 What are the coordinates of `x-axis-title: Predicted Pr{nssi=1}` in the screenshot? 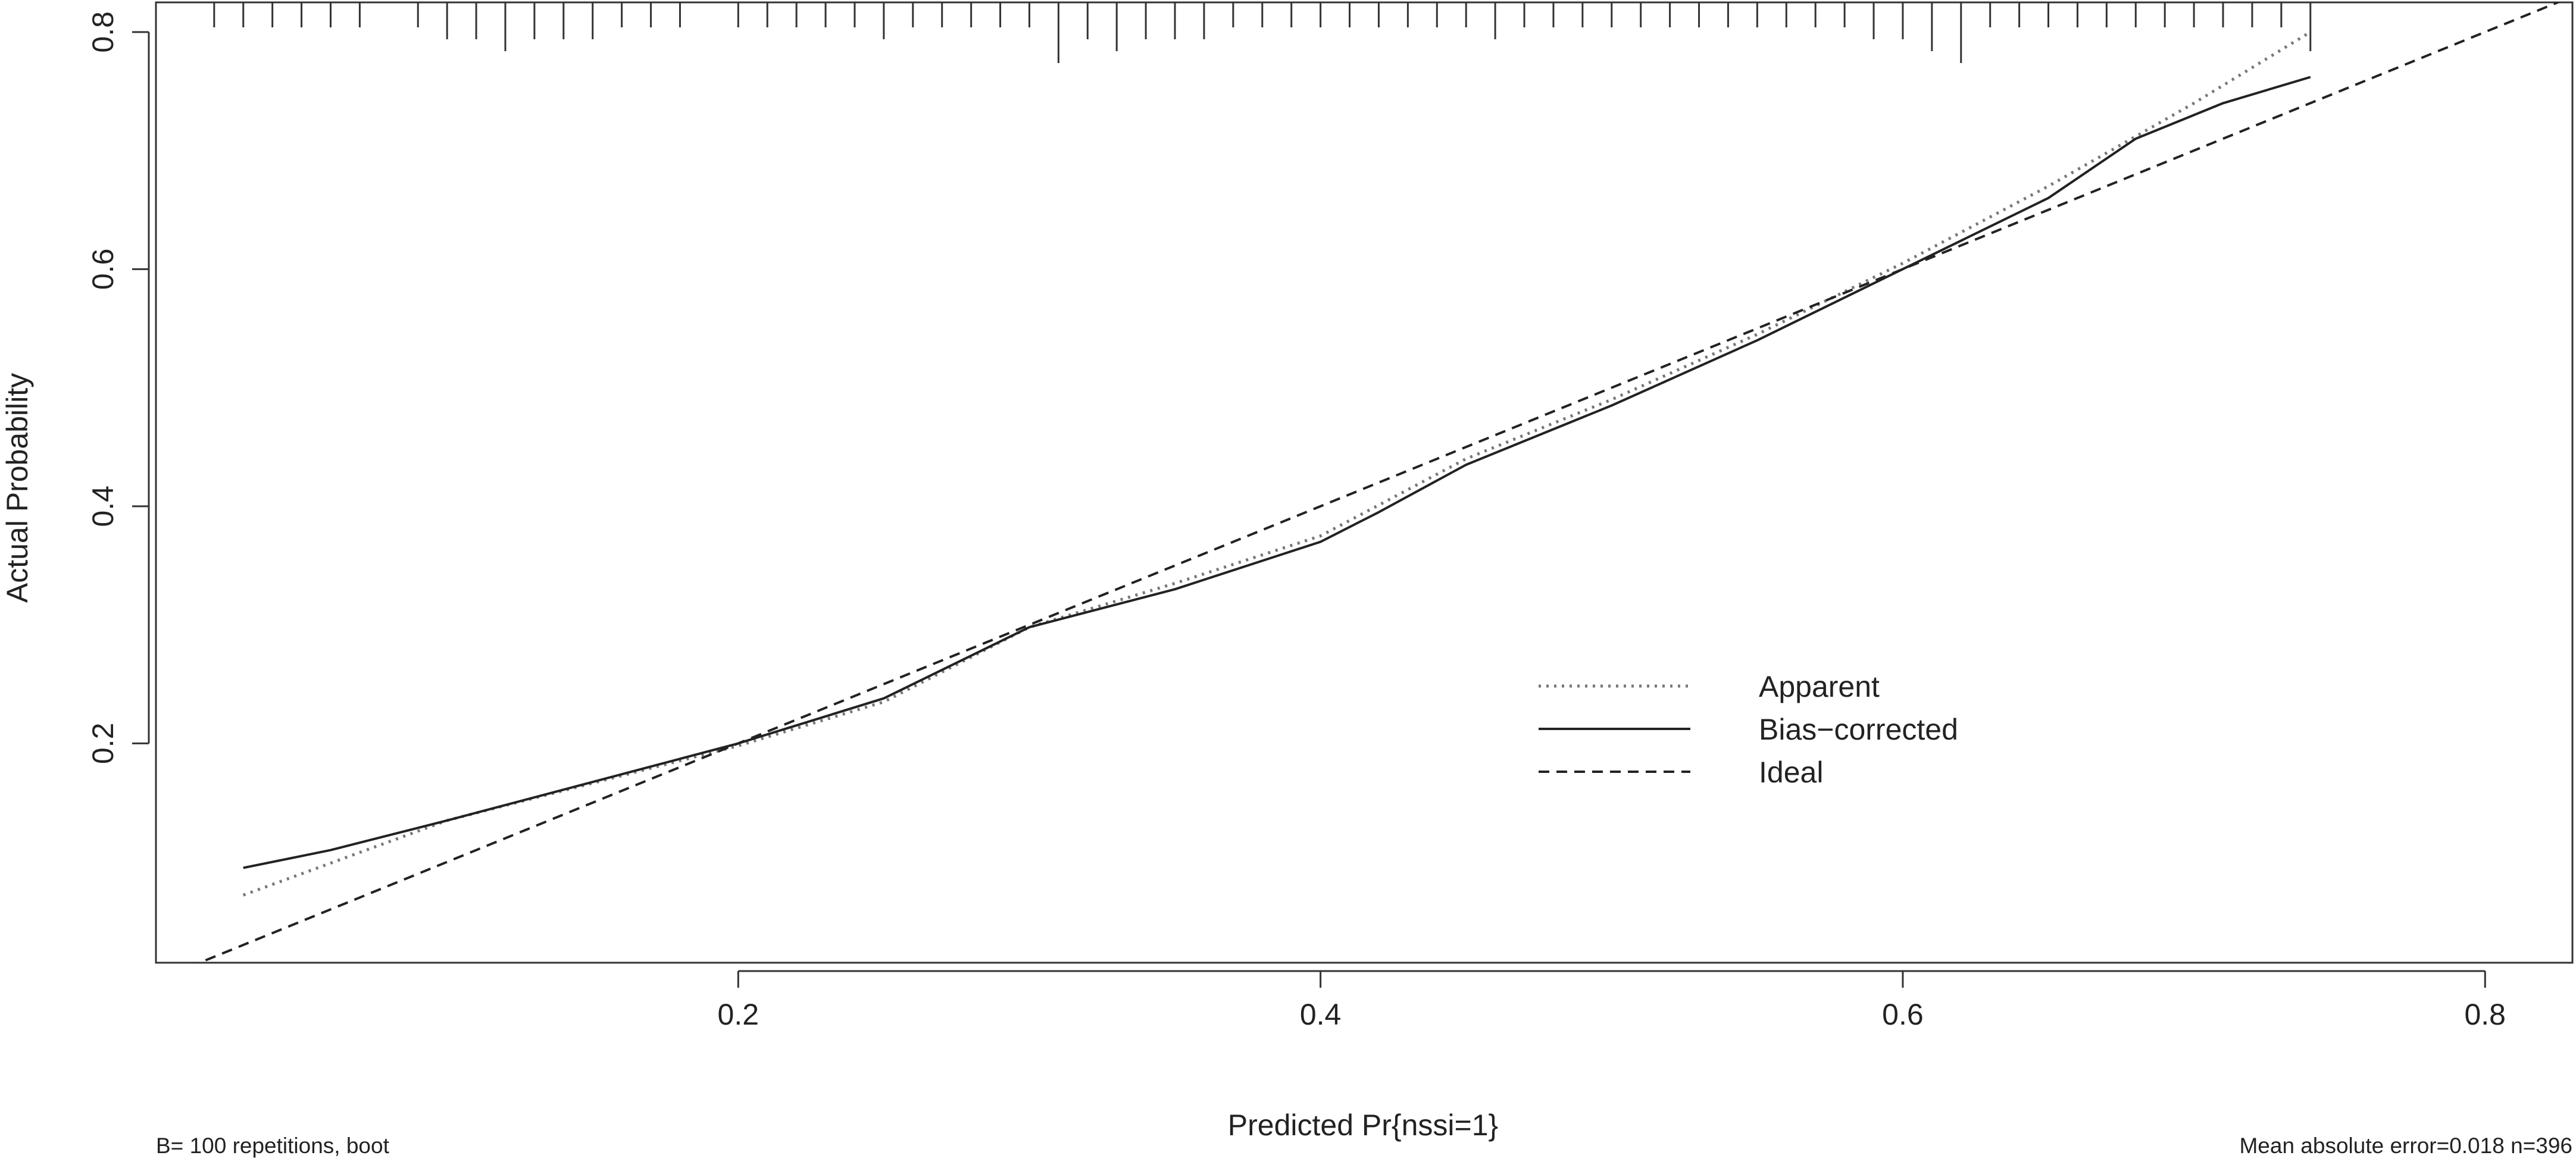 It's located at (1363, 1125).